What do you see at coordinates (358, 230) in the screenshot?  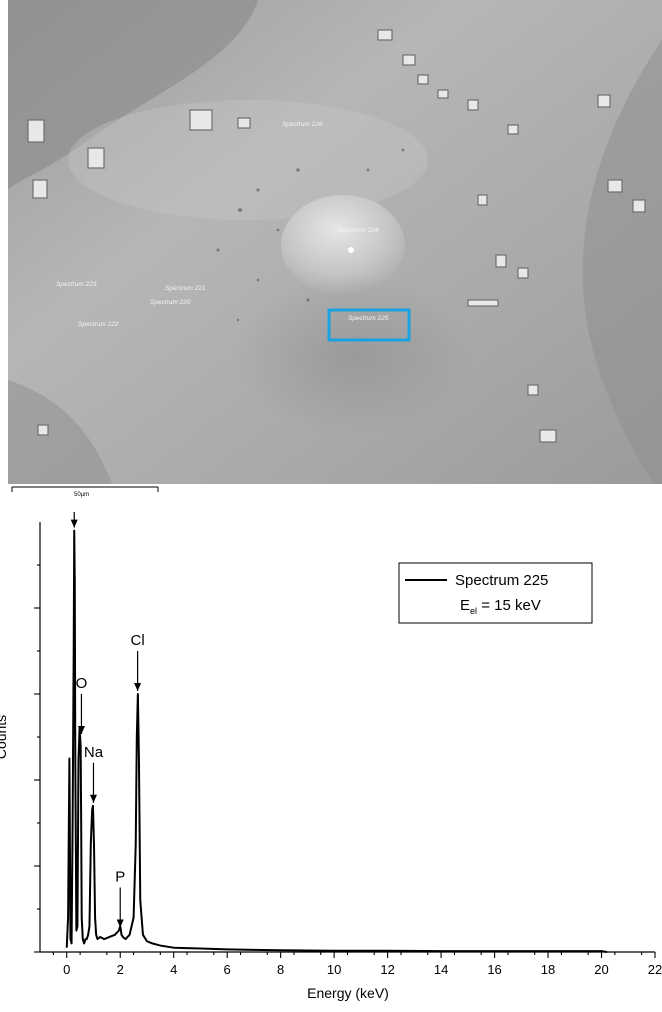 I see `spot-label-224: Spectrum 224` at bounding box center [358, 230].